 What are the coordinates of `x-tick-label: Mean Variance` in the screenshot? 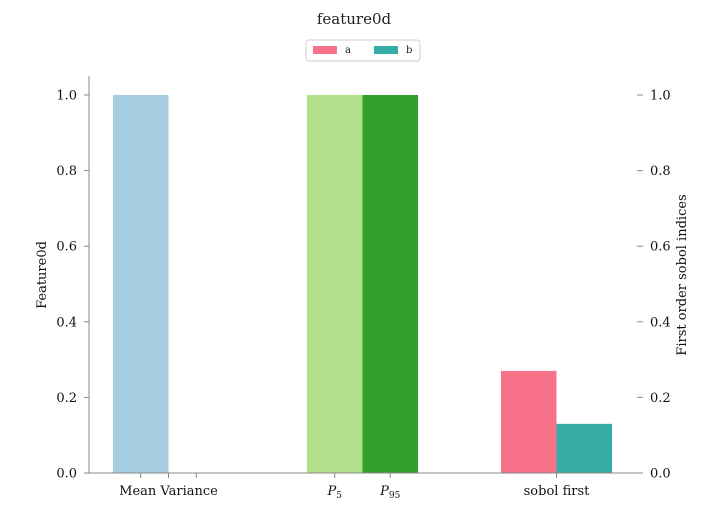 It's located at (168, 491).